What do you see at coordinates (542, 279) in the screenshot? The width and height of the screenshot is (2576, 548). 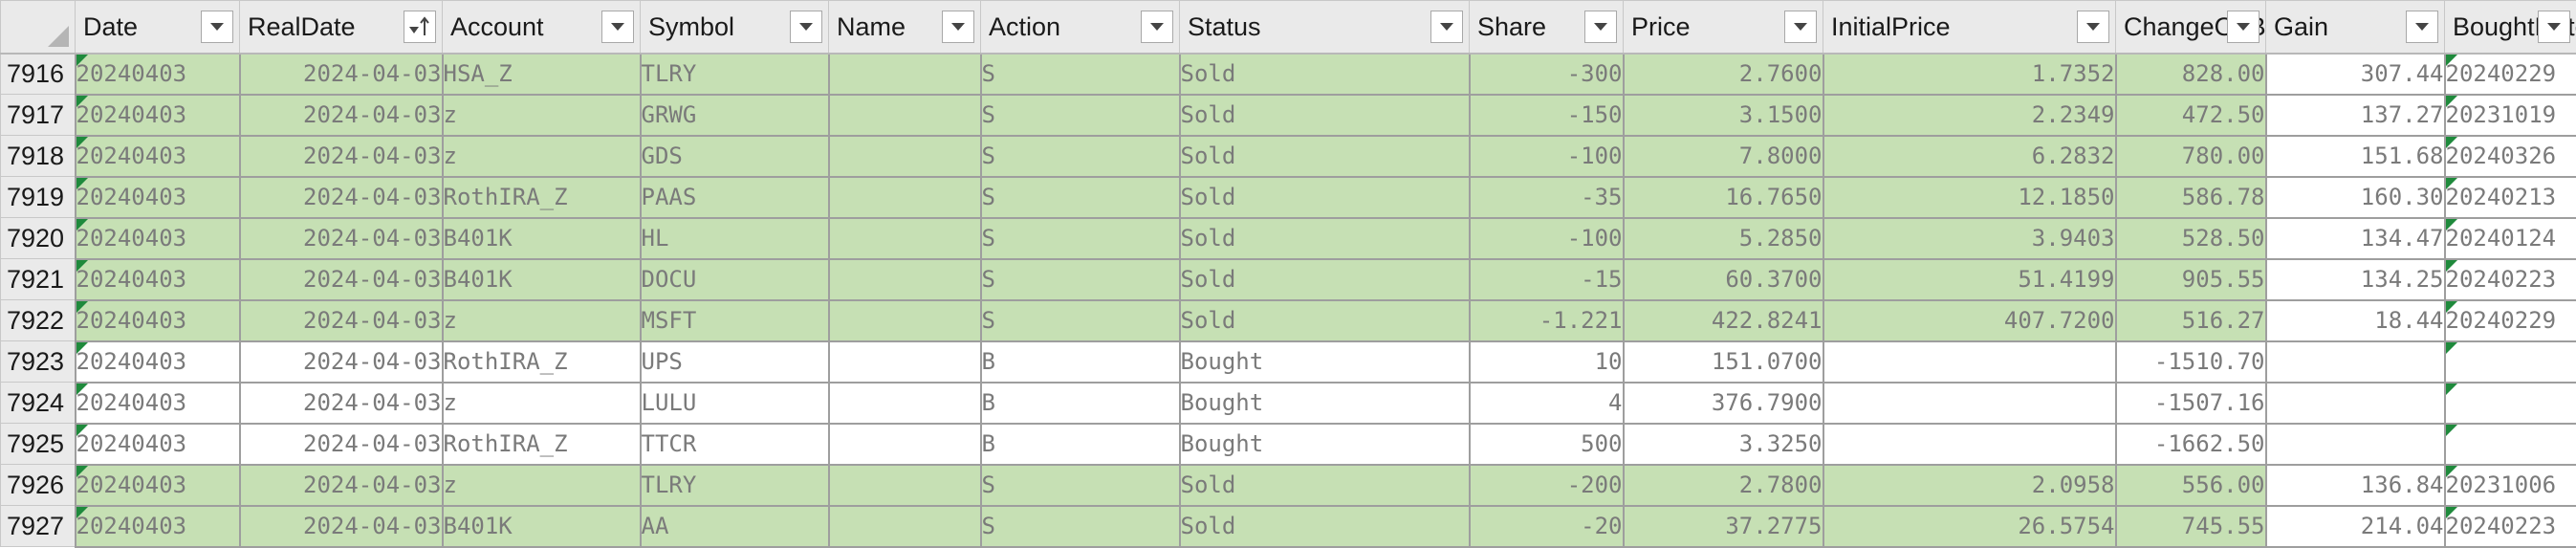 I see `cell-account: B401K` at bounding box center [542, 279].